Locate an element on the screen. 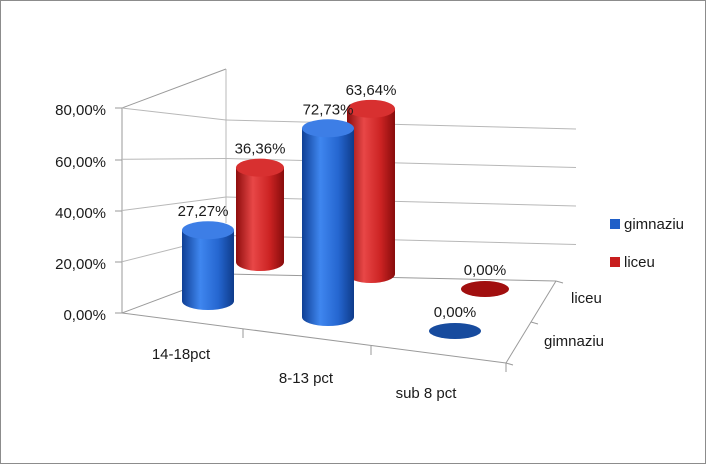 Image resolution: width=706 pixels, height=464 pixels. category-label: 8-13 pct is located at coordinates (306, 378).